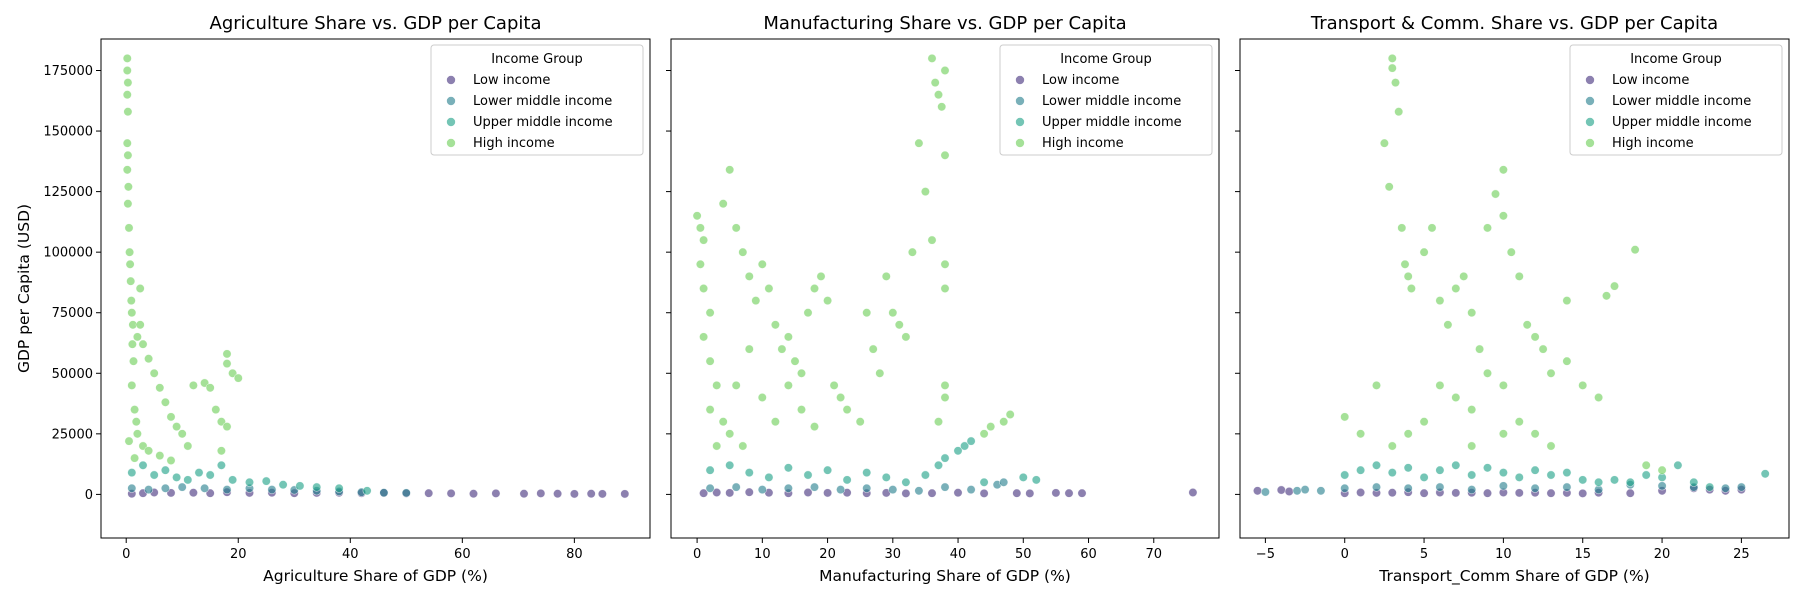 Image resolution: width=1800 pixels, height=600 pixels. I want to click on x-tick-label: 80, so click(574, 554).